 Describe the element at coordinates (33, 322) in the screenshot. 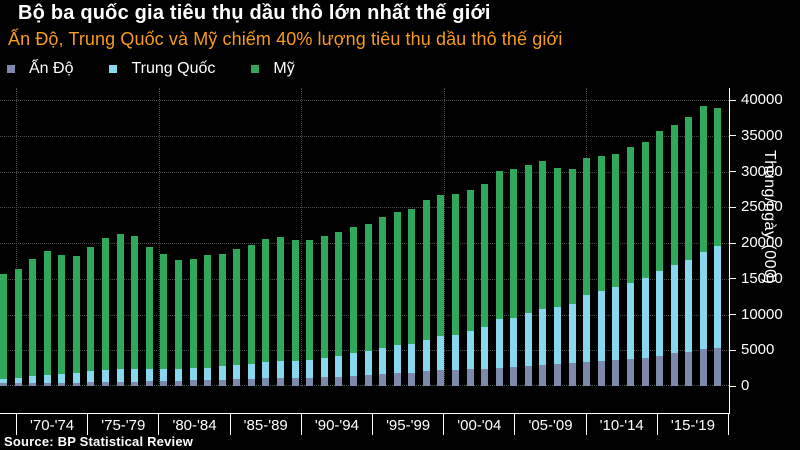

I see `bar-1972` at that location.